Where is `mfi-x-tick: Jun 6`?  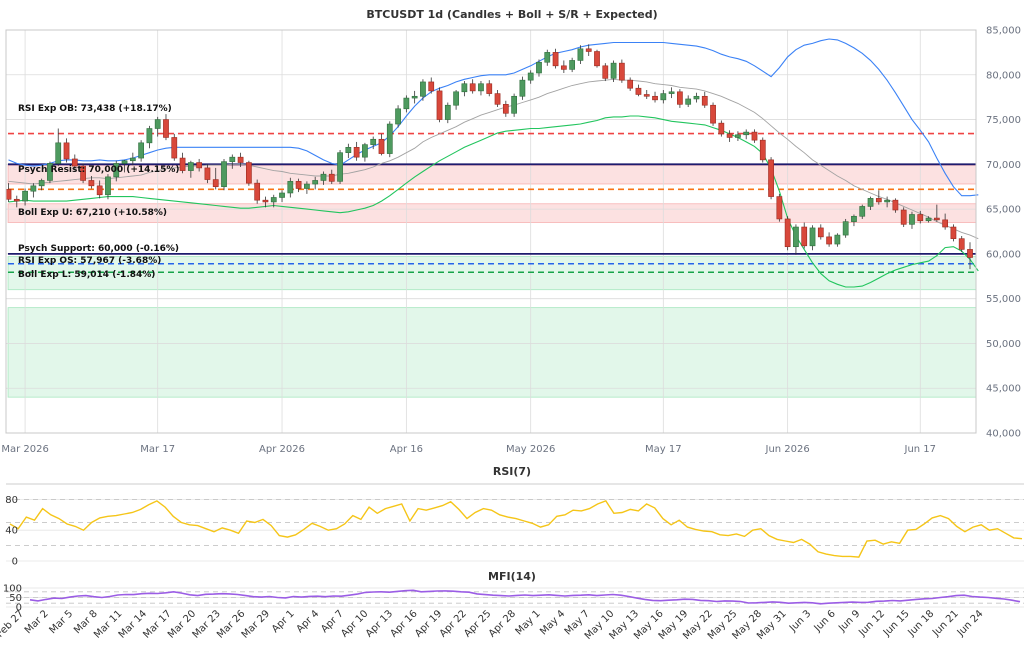
mfi-x-tick: Jun 6 is located at coordinates (825, 621).